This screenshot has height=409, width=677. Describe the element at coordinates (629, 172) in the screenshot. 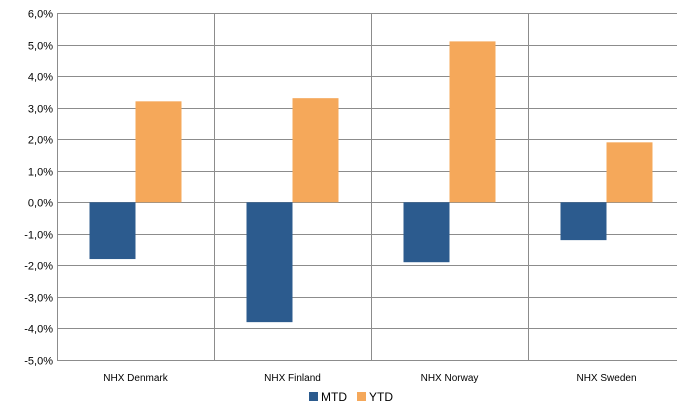

I see `bar-ytd-nhx-sweden` at that location.